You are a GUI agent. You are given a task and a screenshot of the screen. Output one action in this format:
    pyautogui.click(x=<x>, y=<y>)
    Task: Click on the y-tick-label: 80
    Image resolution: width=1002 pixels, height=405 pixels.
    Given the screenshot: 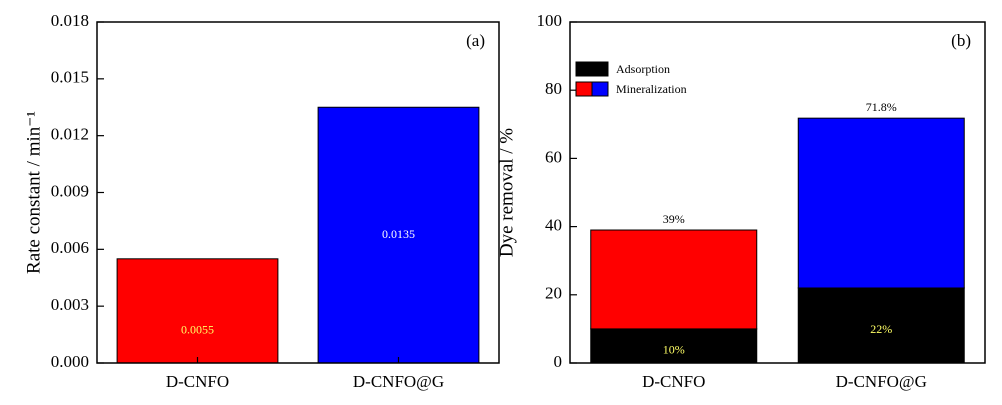 What is the action you would take?
    pyautogui.click(x=553, y=88)
    